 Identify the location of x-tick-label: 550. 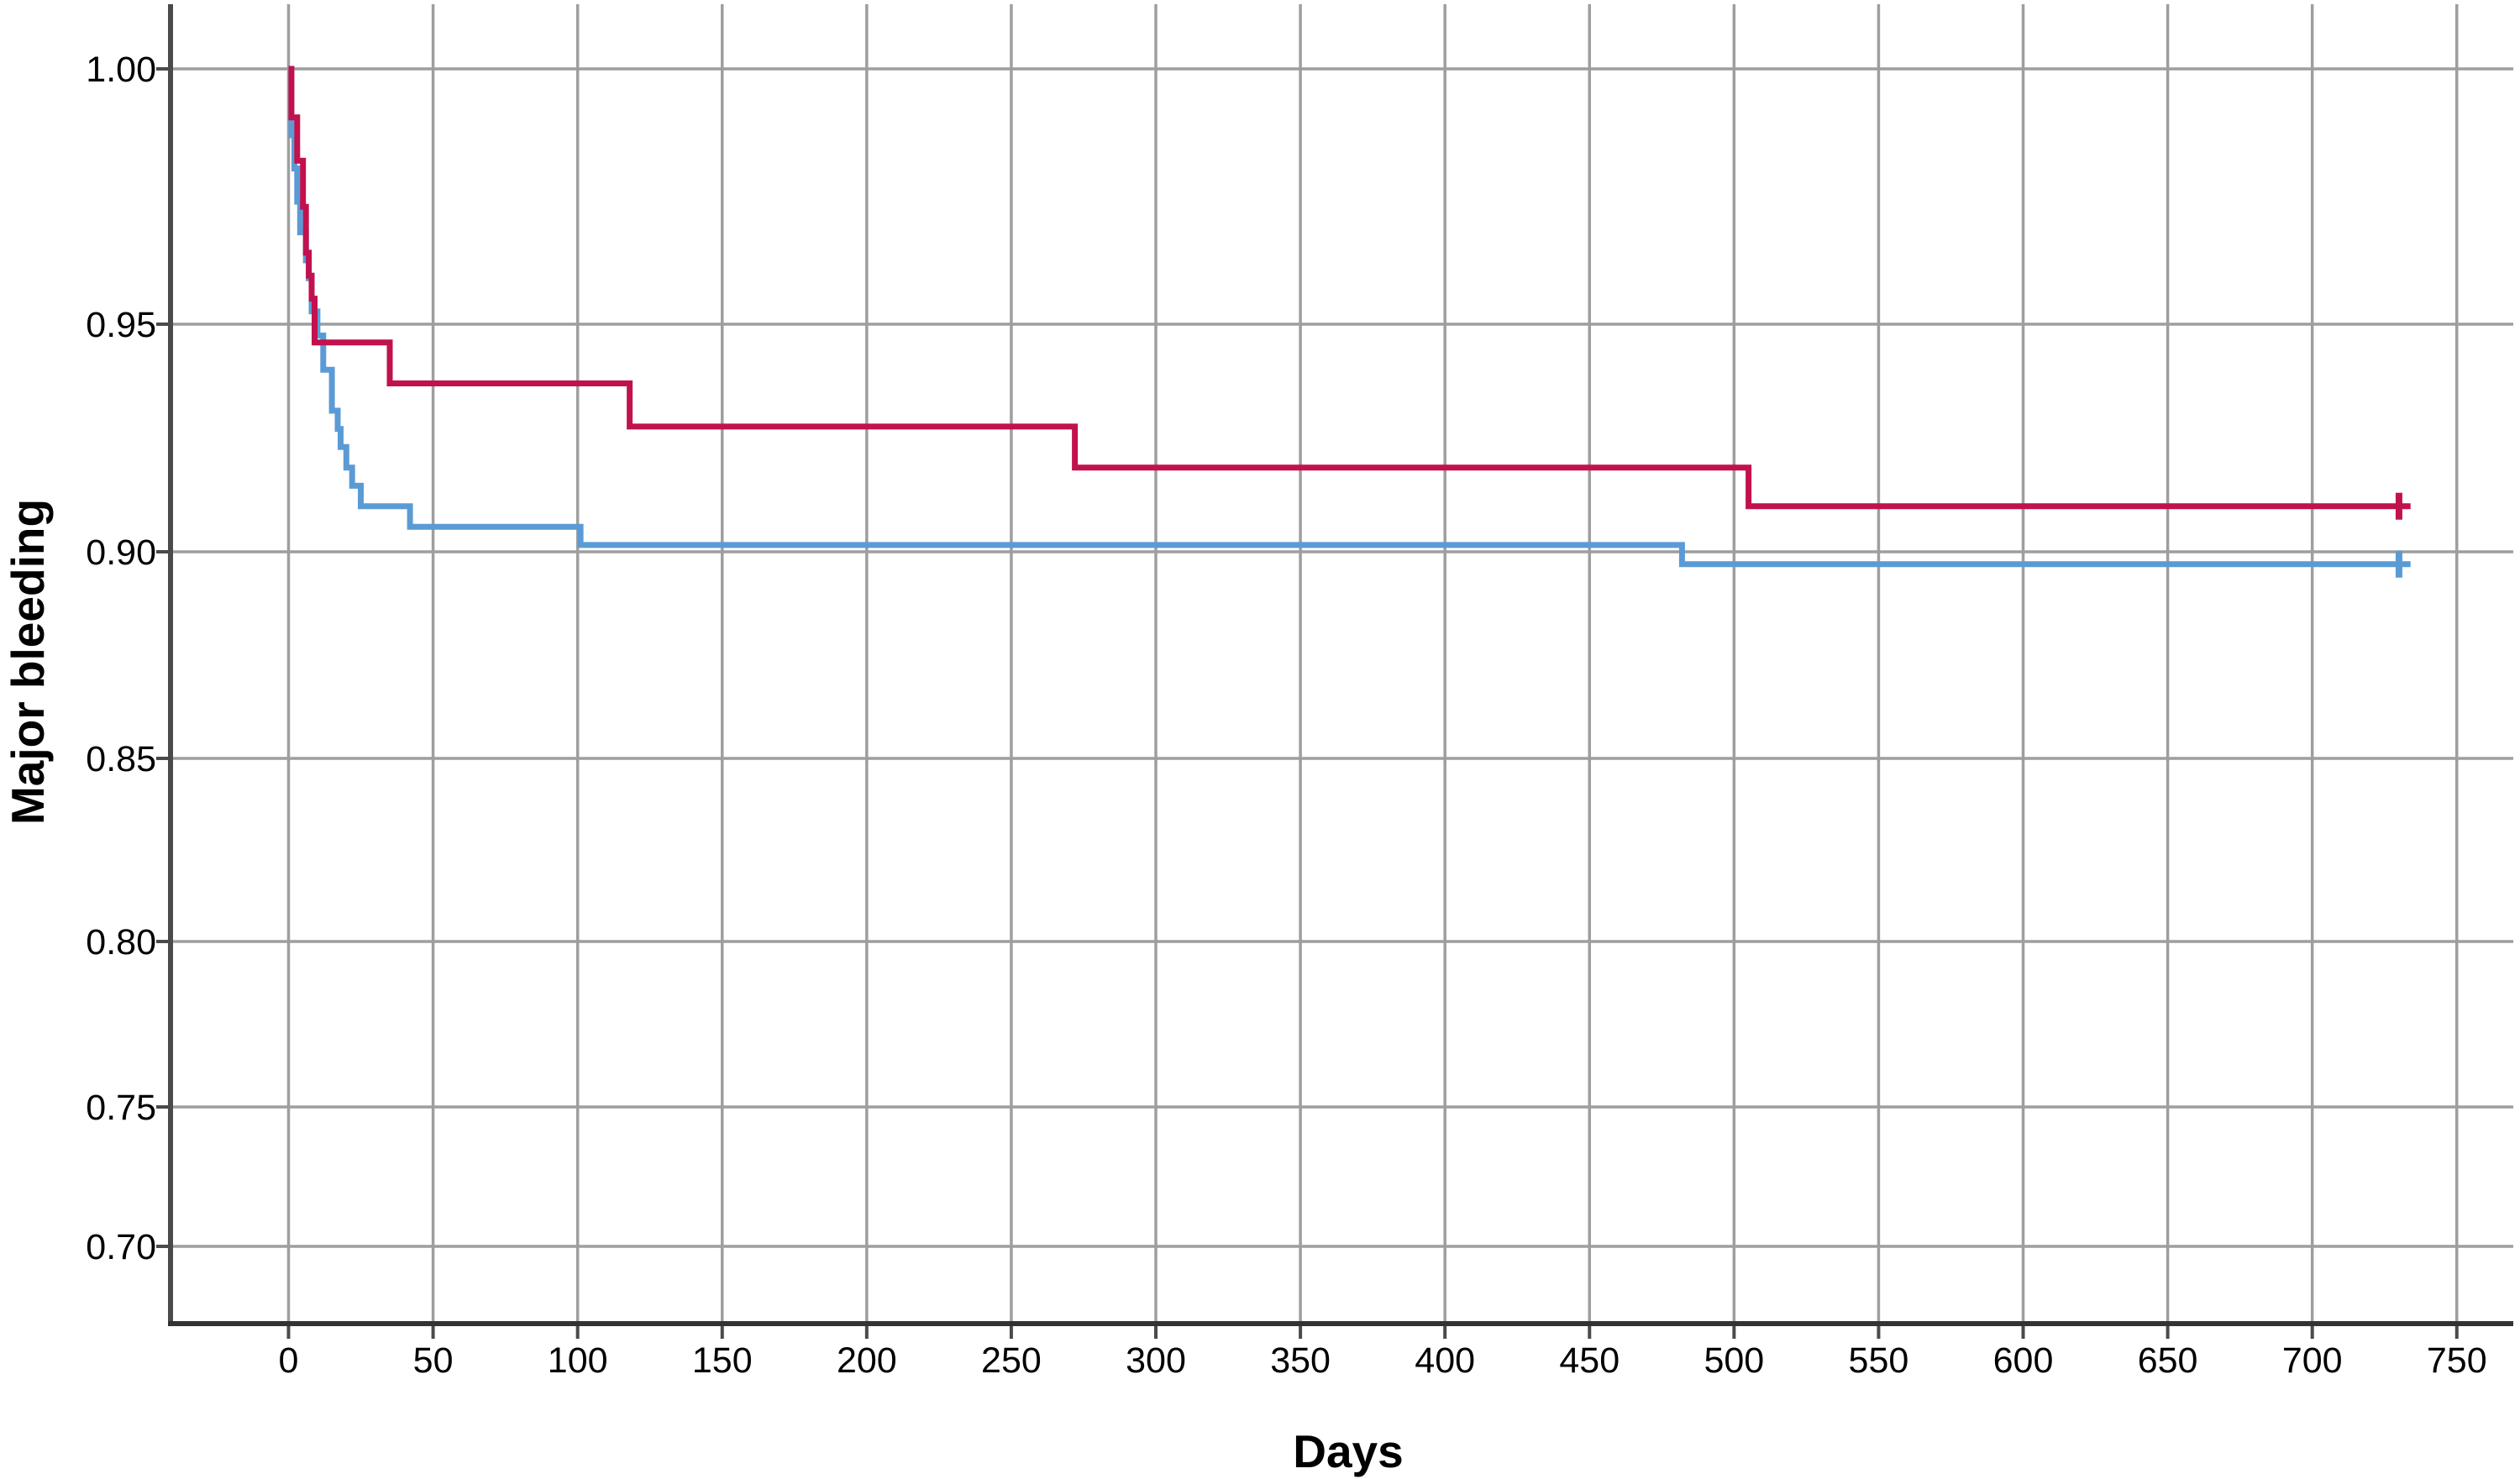
(1879, 1360).